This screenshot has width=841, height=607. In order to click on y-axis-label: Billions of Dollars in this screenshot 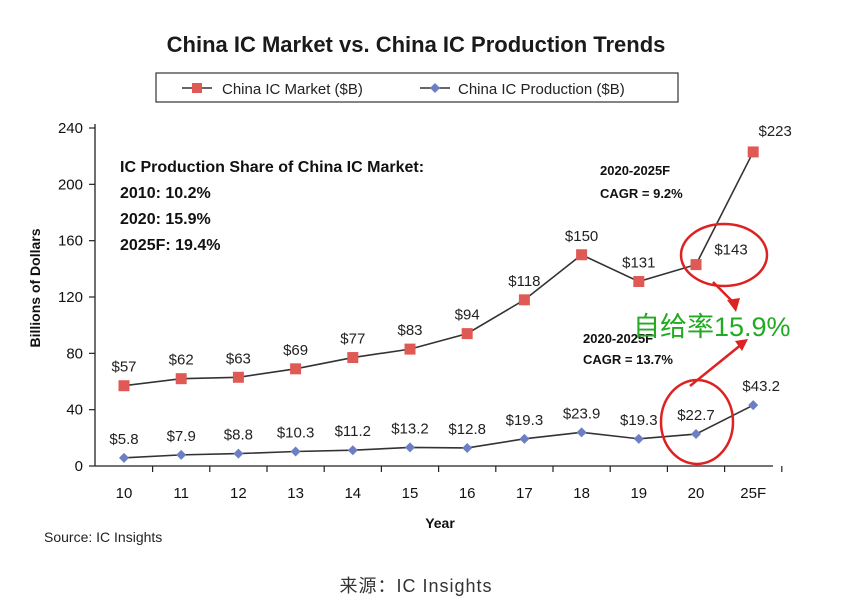, I will do `click(35, 287)`.